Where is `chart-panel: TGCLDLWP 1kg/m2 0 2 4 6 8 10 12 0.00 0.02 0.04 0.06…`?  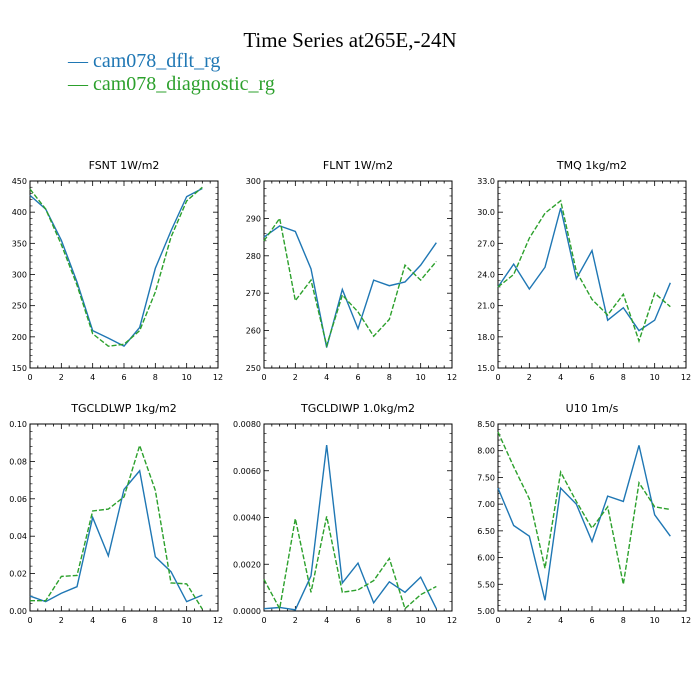 chart-panel: TGCLDLWP 1kg/m2 0 2 4 6 8 10 12 0.00 0.02 0.04 0.06… is located at coordinates (116, 513).